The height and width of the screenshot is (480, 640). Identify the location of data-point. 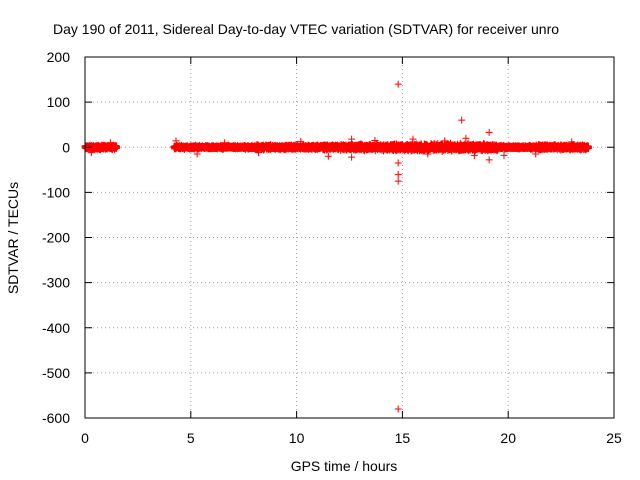
(117, 148).